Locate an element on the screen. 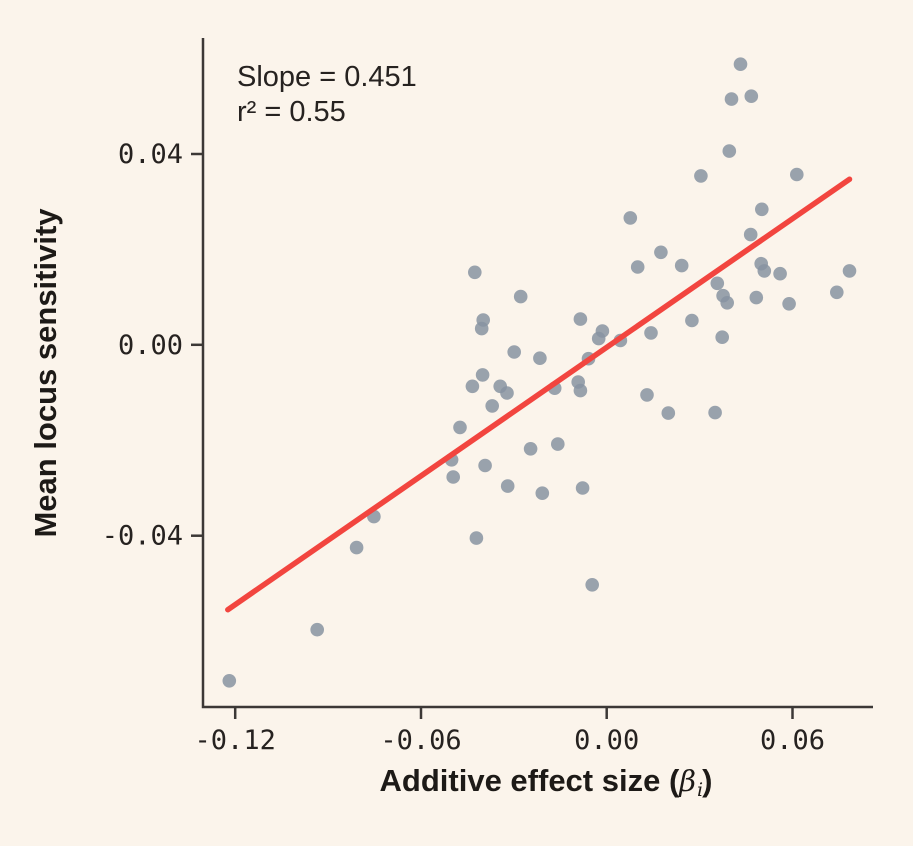  y-axis-title: Mean locus sensitivity is located at coordinates (45, 373).